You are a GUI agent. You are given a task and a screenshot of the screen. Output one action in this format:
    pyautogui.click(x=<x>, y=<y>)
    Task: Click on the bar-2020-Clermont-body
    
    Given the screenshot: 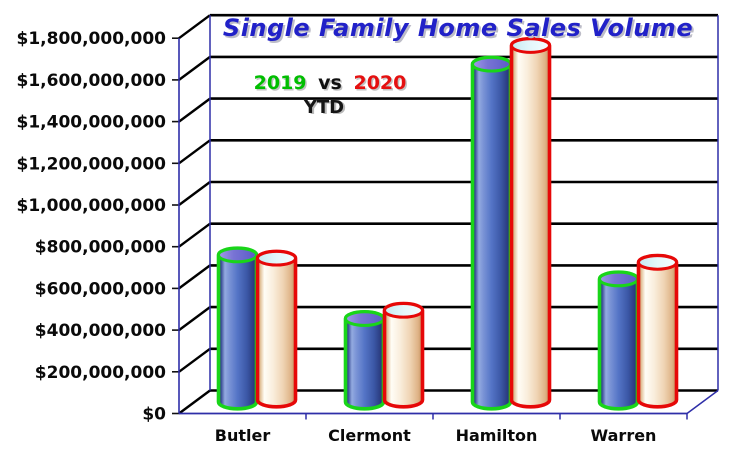 What is the action you would take?
    pyautogui.click(x=403, y=355)
    